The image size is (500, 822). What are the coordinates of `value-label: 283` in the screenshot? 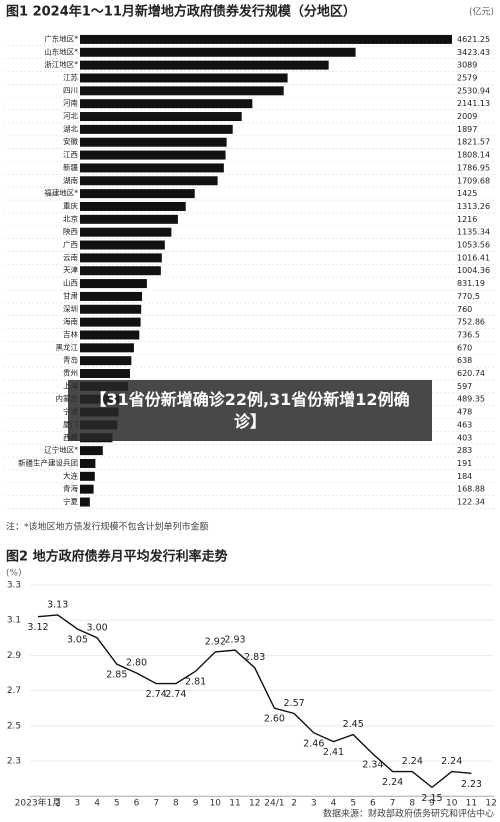 It's located at (464, 450).